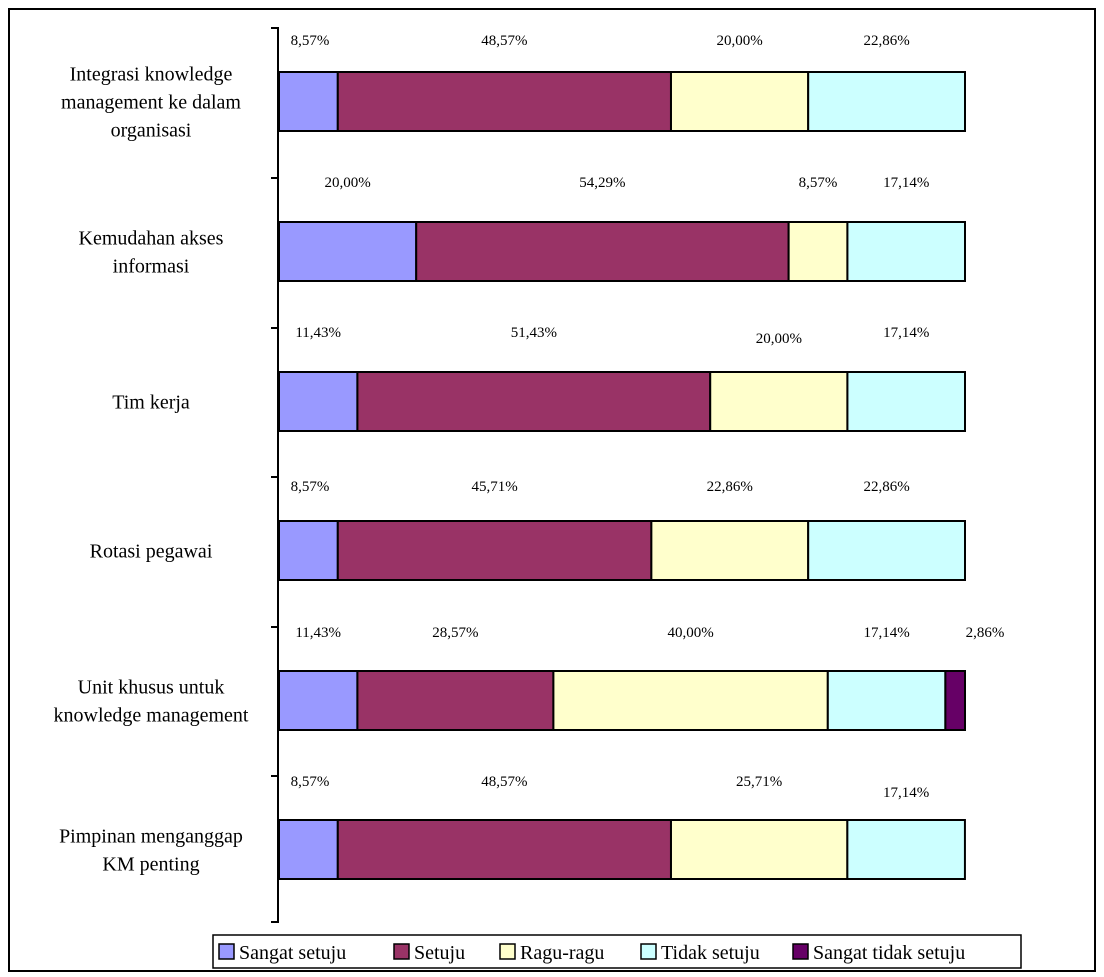  What do you see at coordinates (151, 103) in the screenshot?
I see `category-label: management ke dalam` at bounding box center [151, 103].